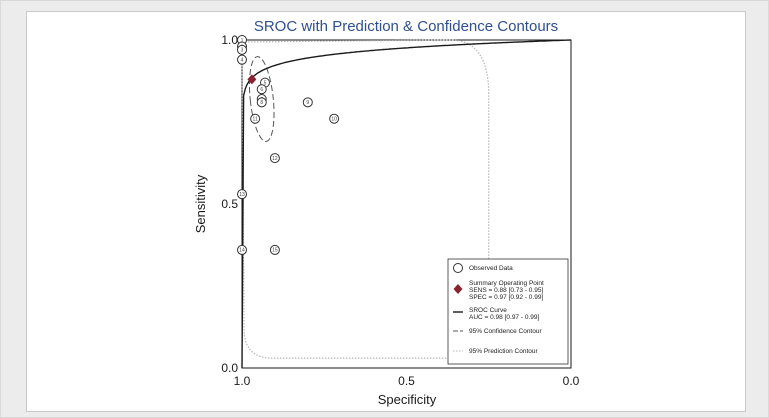 This screenshot has height=418, width=769. What do you see at coordinates (503, 351) in the screenshot?
I see `legend-prediction-label: 95% Prediction Contour` at bounding box center [503, 351].